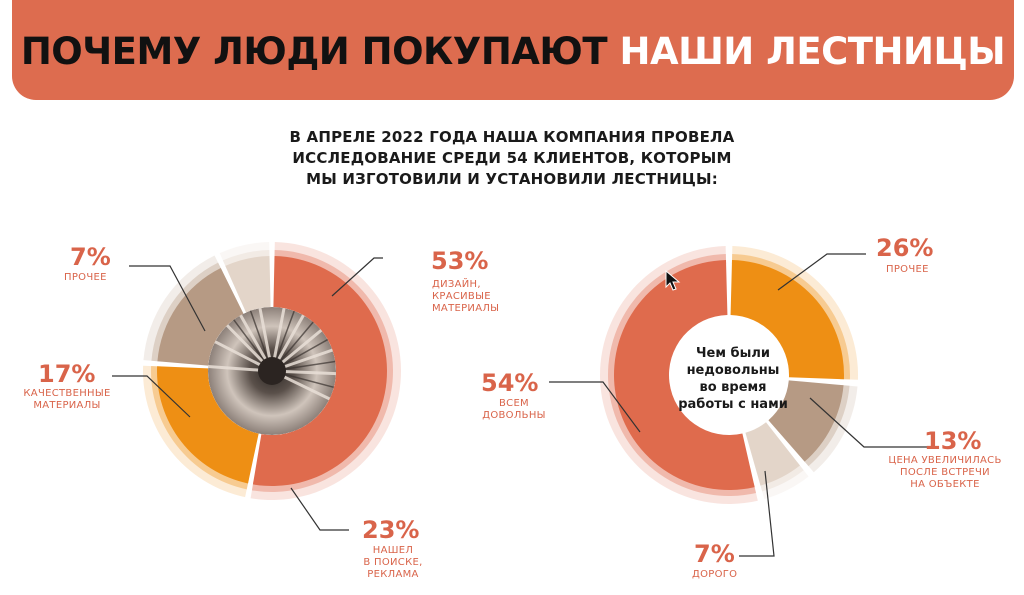  What do you see at coordinates (461, 296) in the screenshot?
I see `caption-line: КРАСИВЫЕ` at bounding box center [461, 296].